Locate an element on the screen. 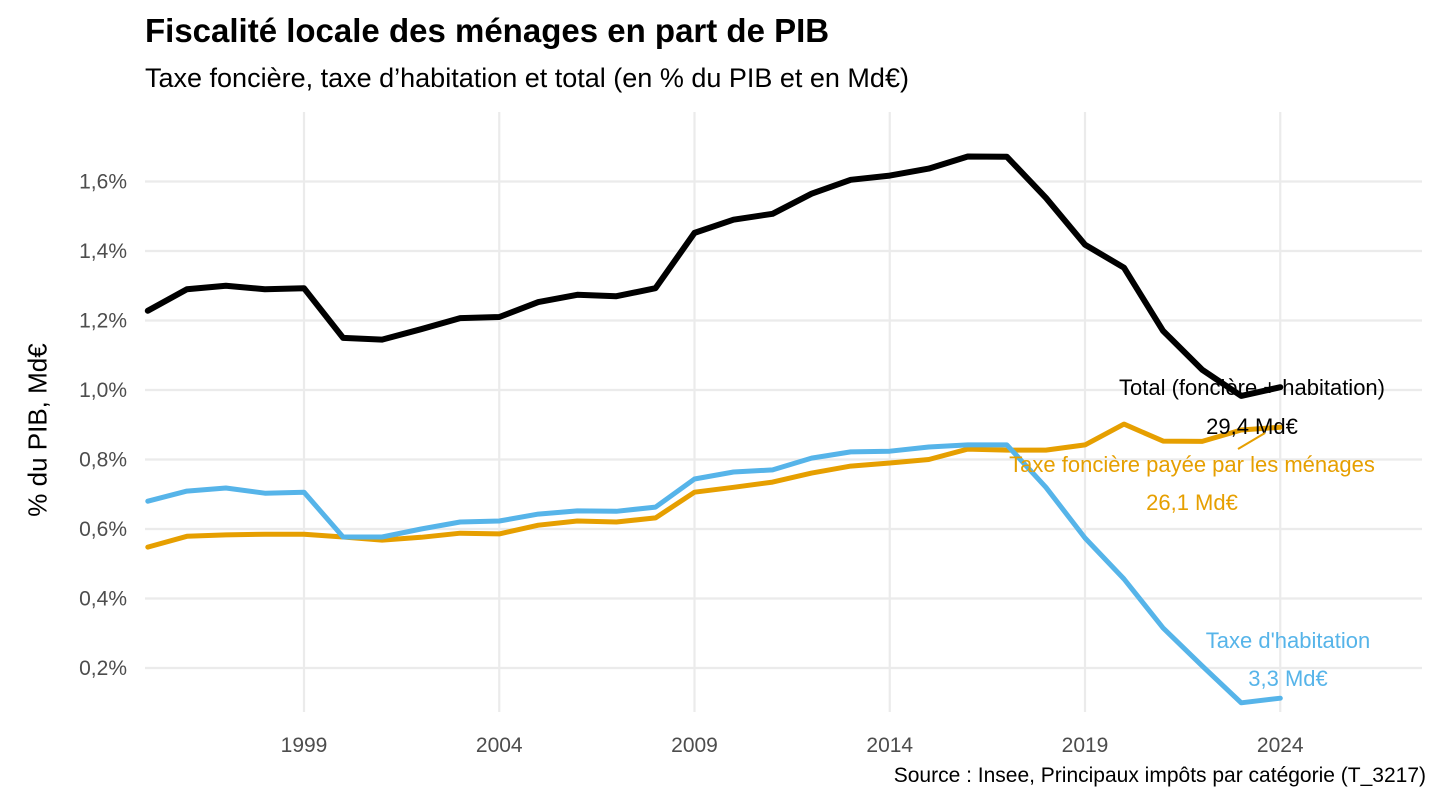  series-label: Taxe d'habitation is located at coordinates (1288, 640).